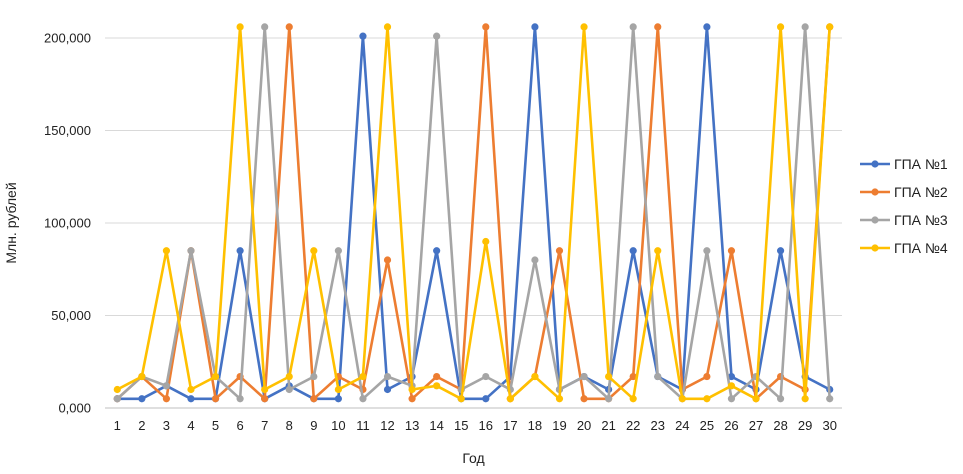 The height and width of the screenshot is (474, 963). I want to click on y-tick-label: 200,000, so click(67, 38).